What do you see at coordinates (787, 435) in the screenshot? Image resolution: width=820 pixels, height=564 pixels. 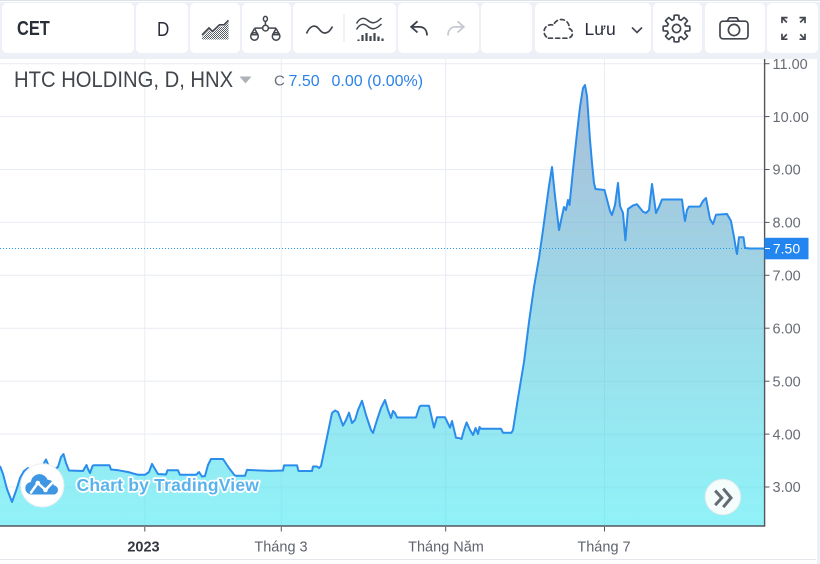 I see `svg-text: 4.00` at bounding box center [787, 435].